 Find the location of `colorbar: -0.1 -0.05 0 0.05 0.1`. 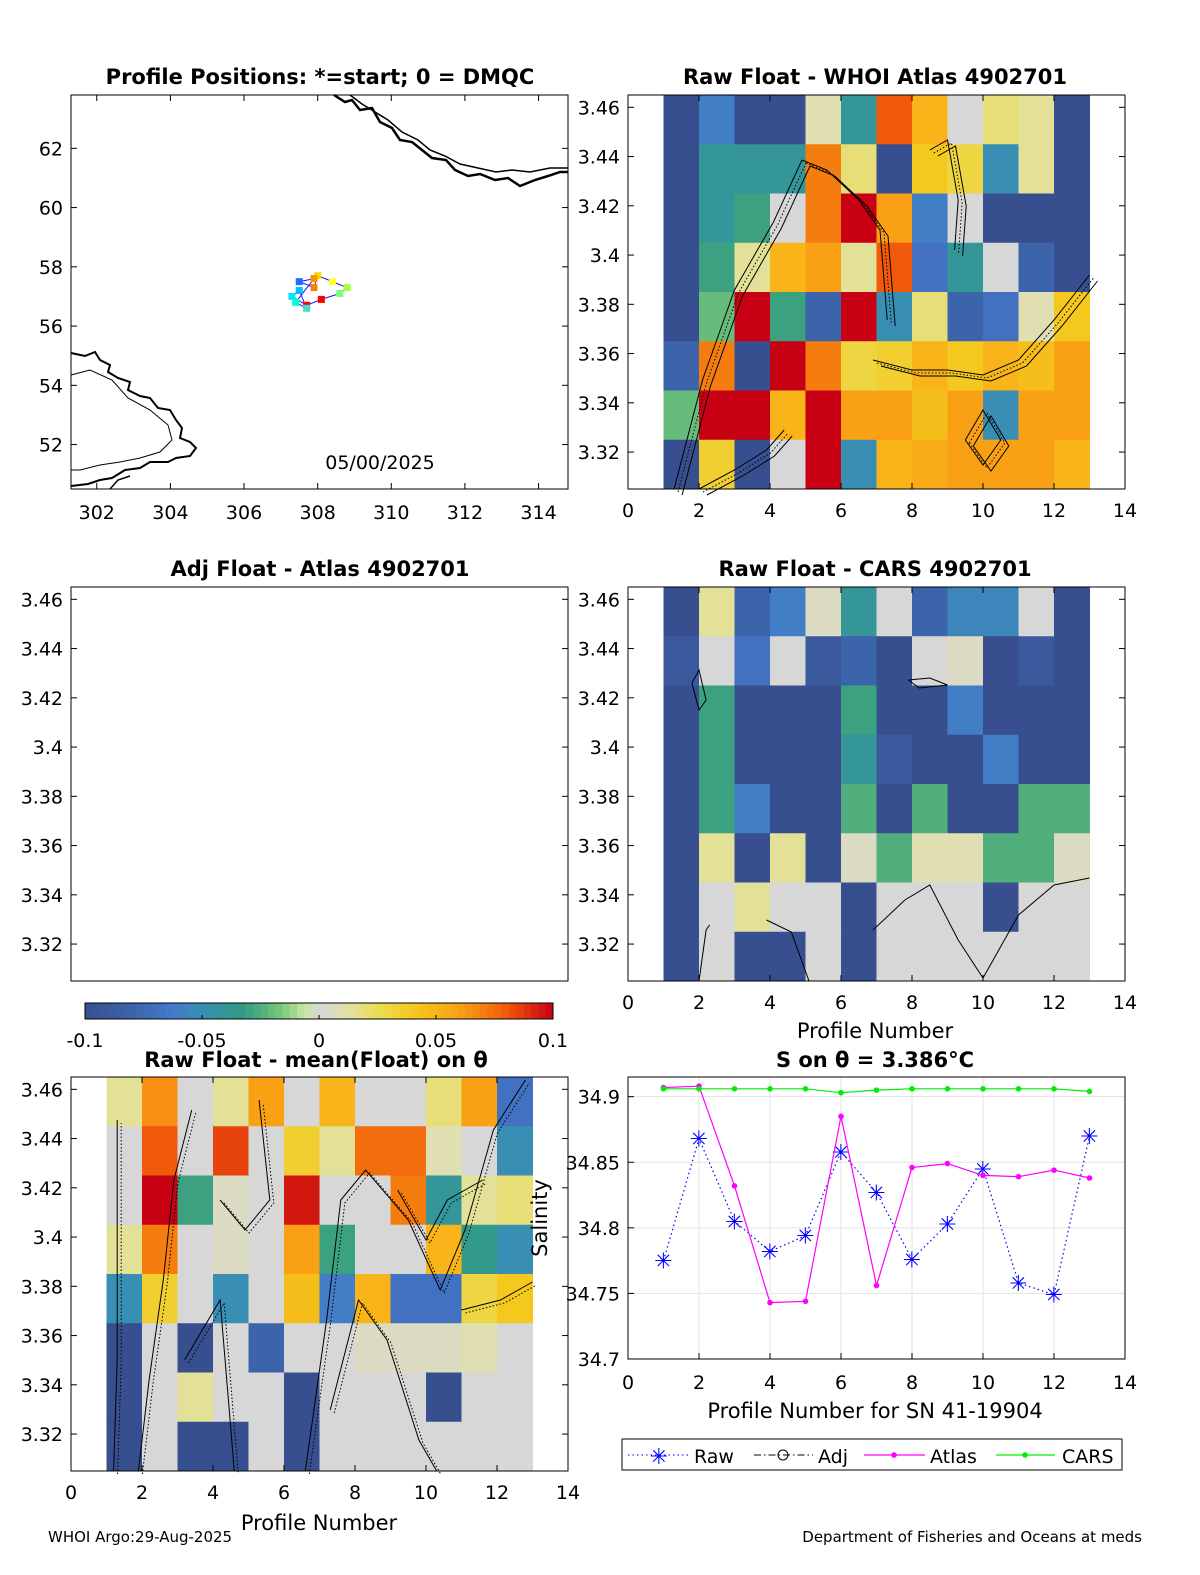

colorbar: -0.1 -0.05 0 0.05 0.1 is located at coordinates (317, 1027).